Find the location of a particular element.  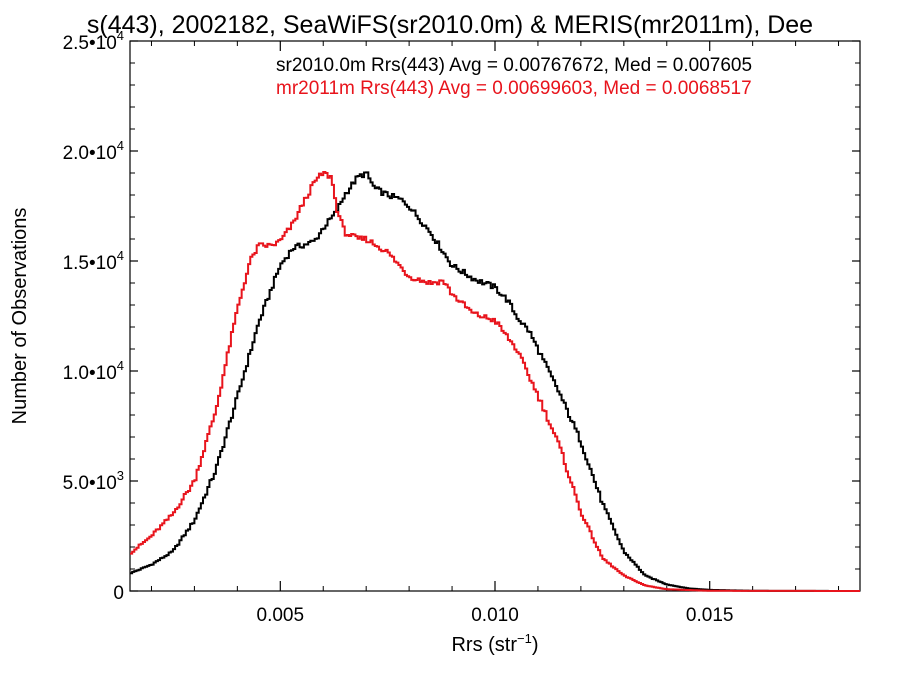

y-tick-mantissa: 1.5•10 is located at coordinates (90, 263).